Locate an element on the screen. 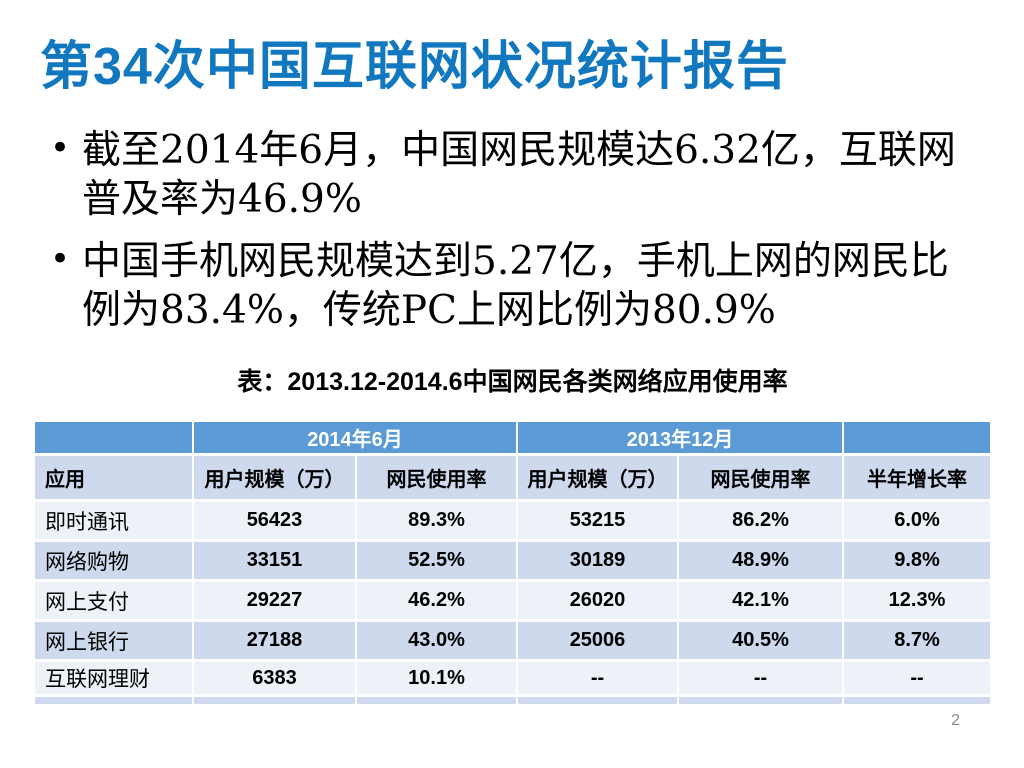 Image resolution: width=1024 pixels, height=768 pixels. table-row: 网上支付 29227 46.2% 26020 42.1% 12.3% is located at coordinates (512, 600).